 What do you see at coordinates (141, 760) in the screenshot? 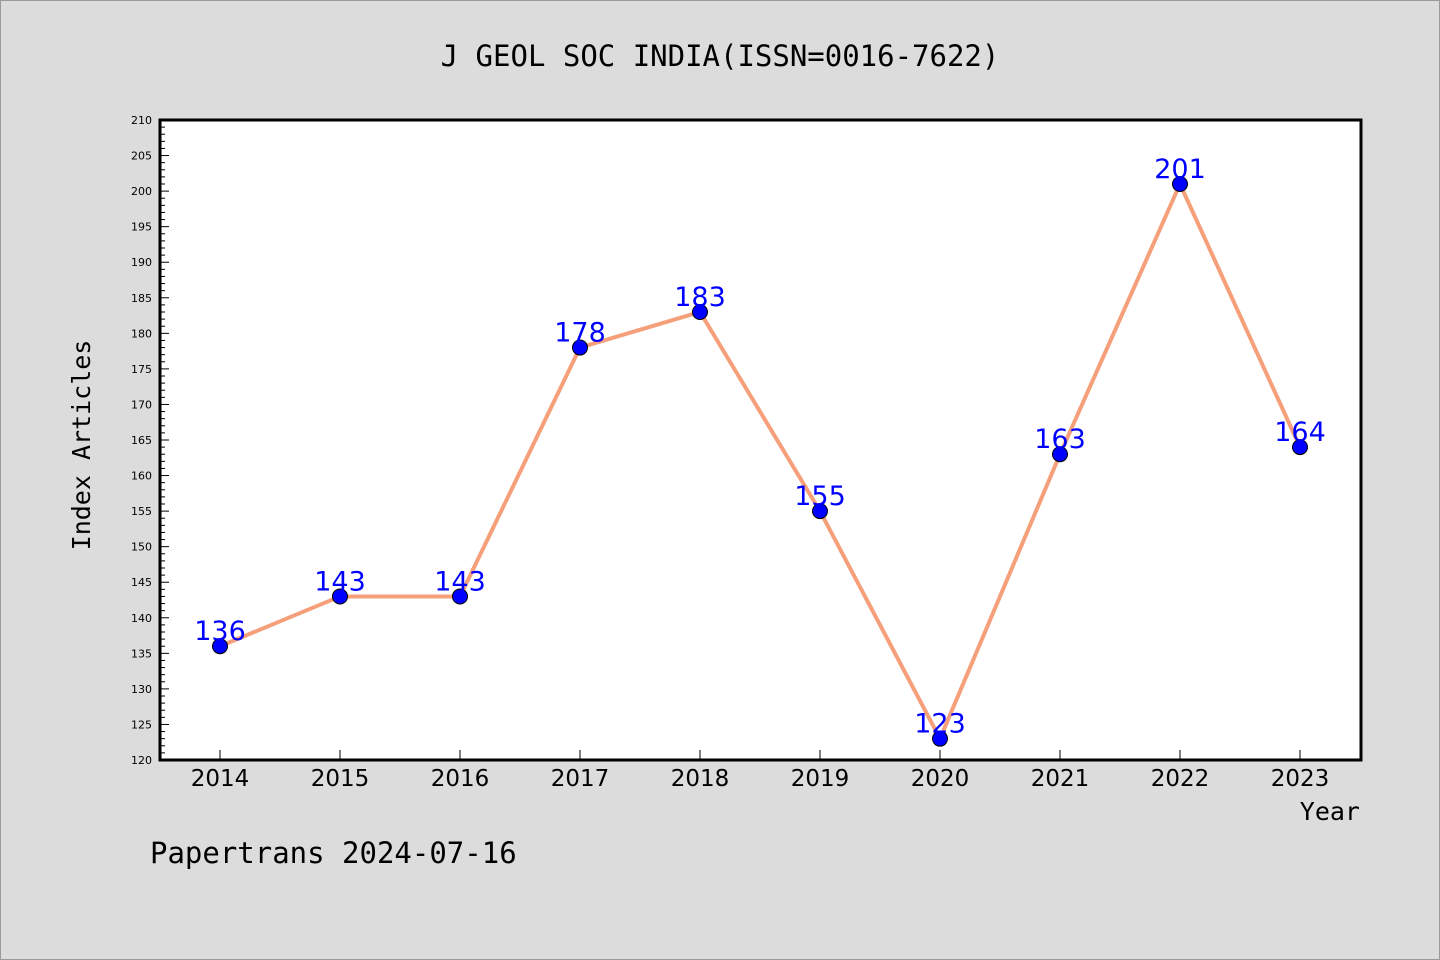
I see `y-tick-label: 120` at bounding box center [141, 760].